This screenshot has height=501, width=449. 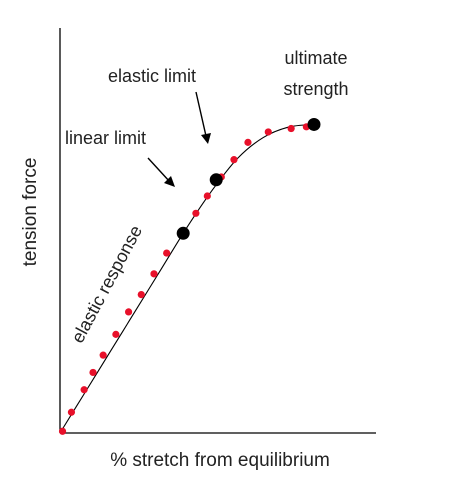 I want to click on annotation-elastic-limit: elastic limit, so click(x=152, y=76).